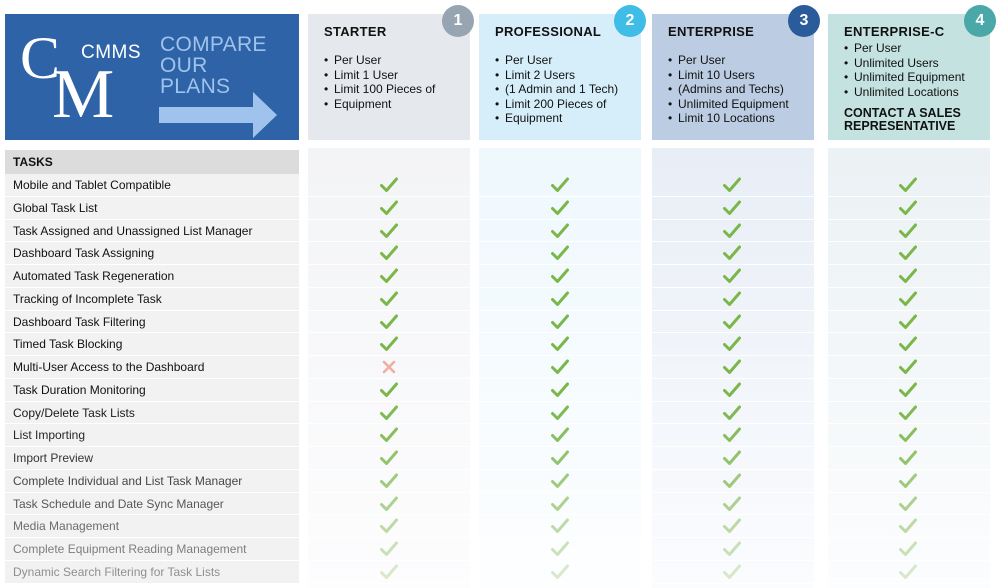 The image size is (1000, 588). Describe the element at coordinates (152, 344) in the screenshot. I see `feature-label: Timed Task Blocking` at that location.